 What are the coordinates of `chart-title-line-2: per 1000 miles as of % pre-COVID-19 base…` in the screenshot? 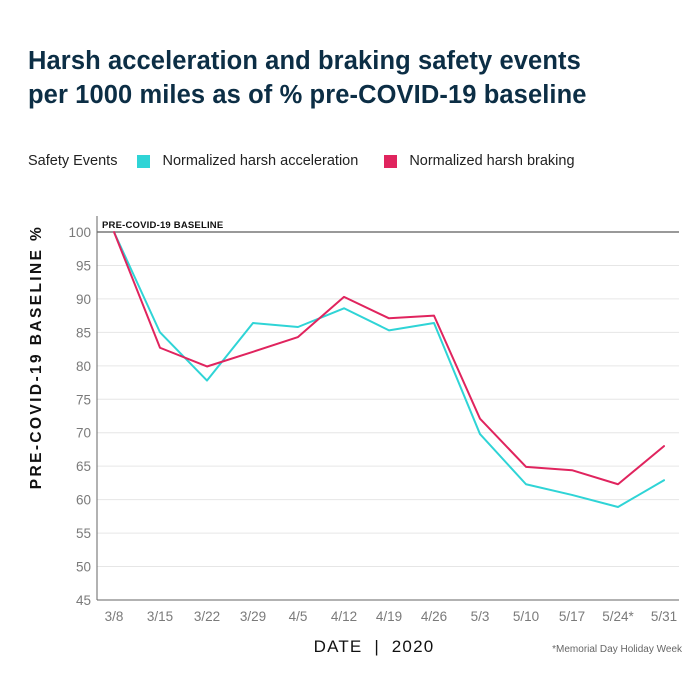 It's located at (307, 95).